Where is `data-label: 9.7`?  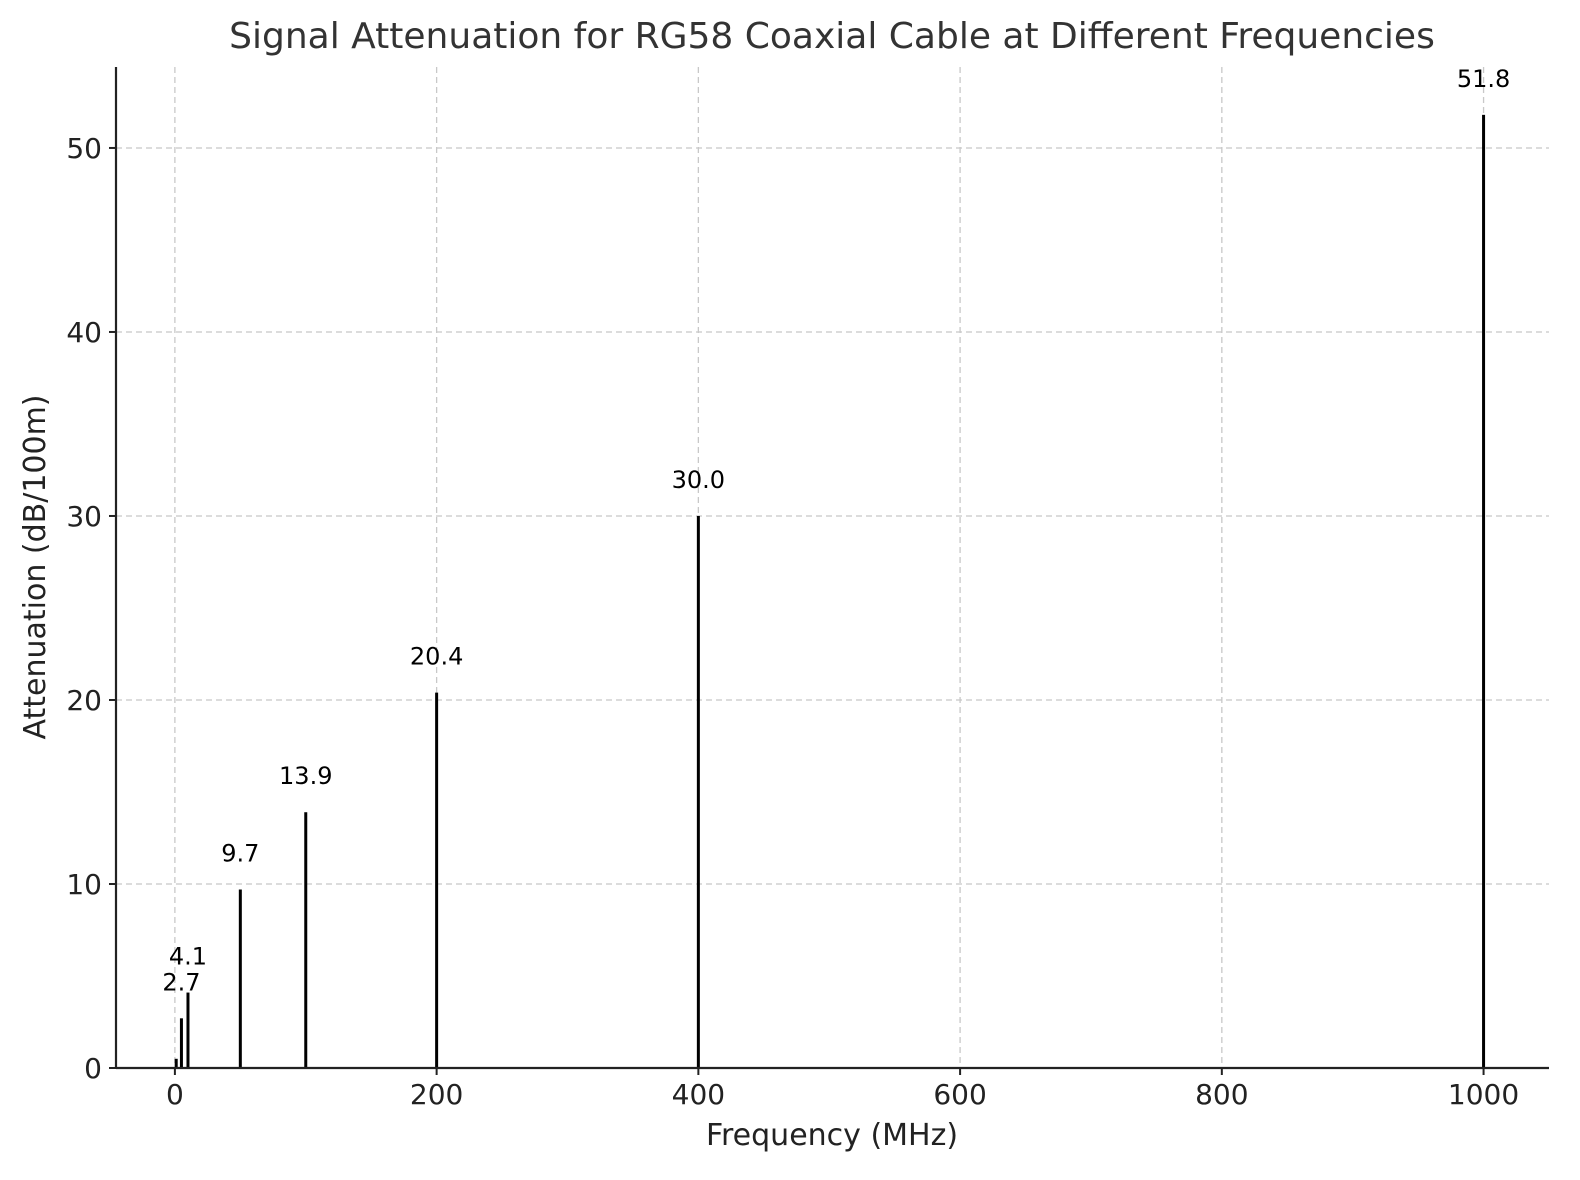
data-label: 9.7 is located at coordinates (240, 854).